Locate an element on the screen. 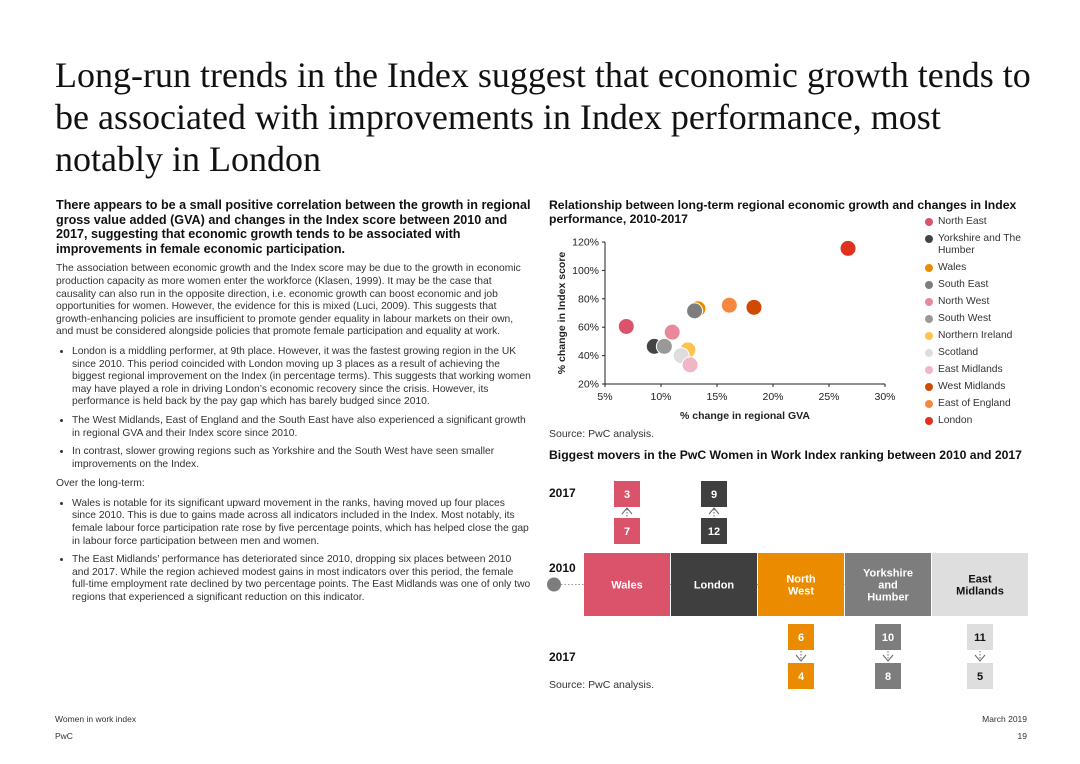 This screenshot has width=1080, height=764. region-box-wales is located at coordinates (627, 584).